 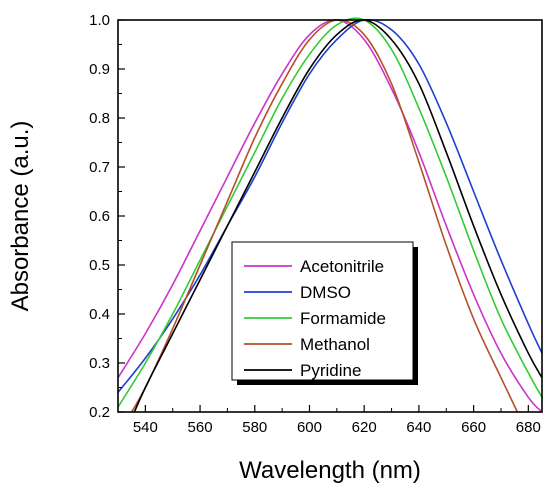 I want to click on x-tick-label: 560, so click(x=200, y=427).